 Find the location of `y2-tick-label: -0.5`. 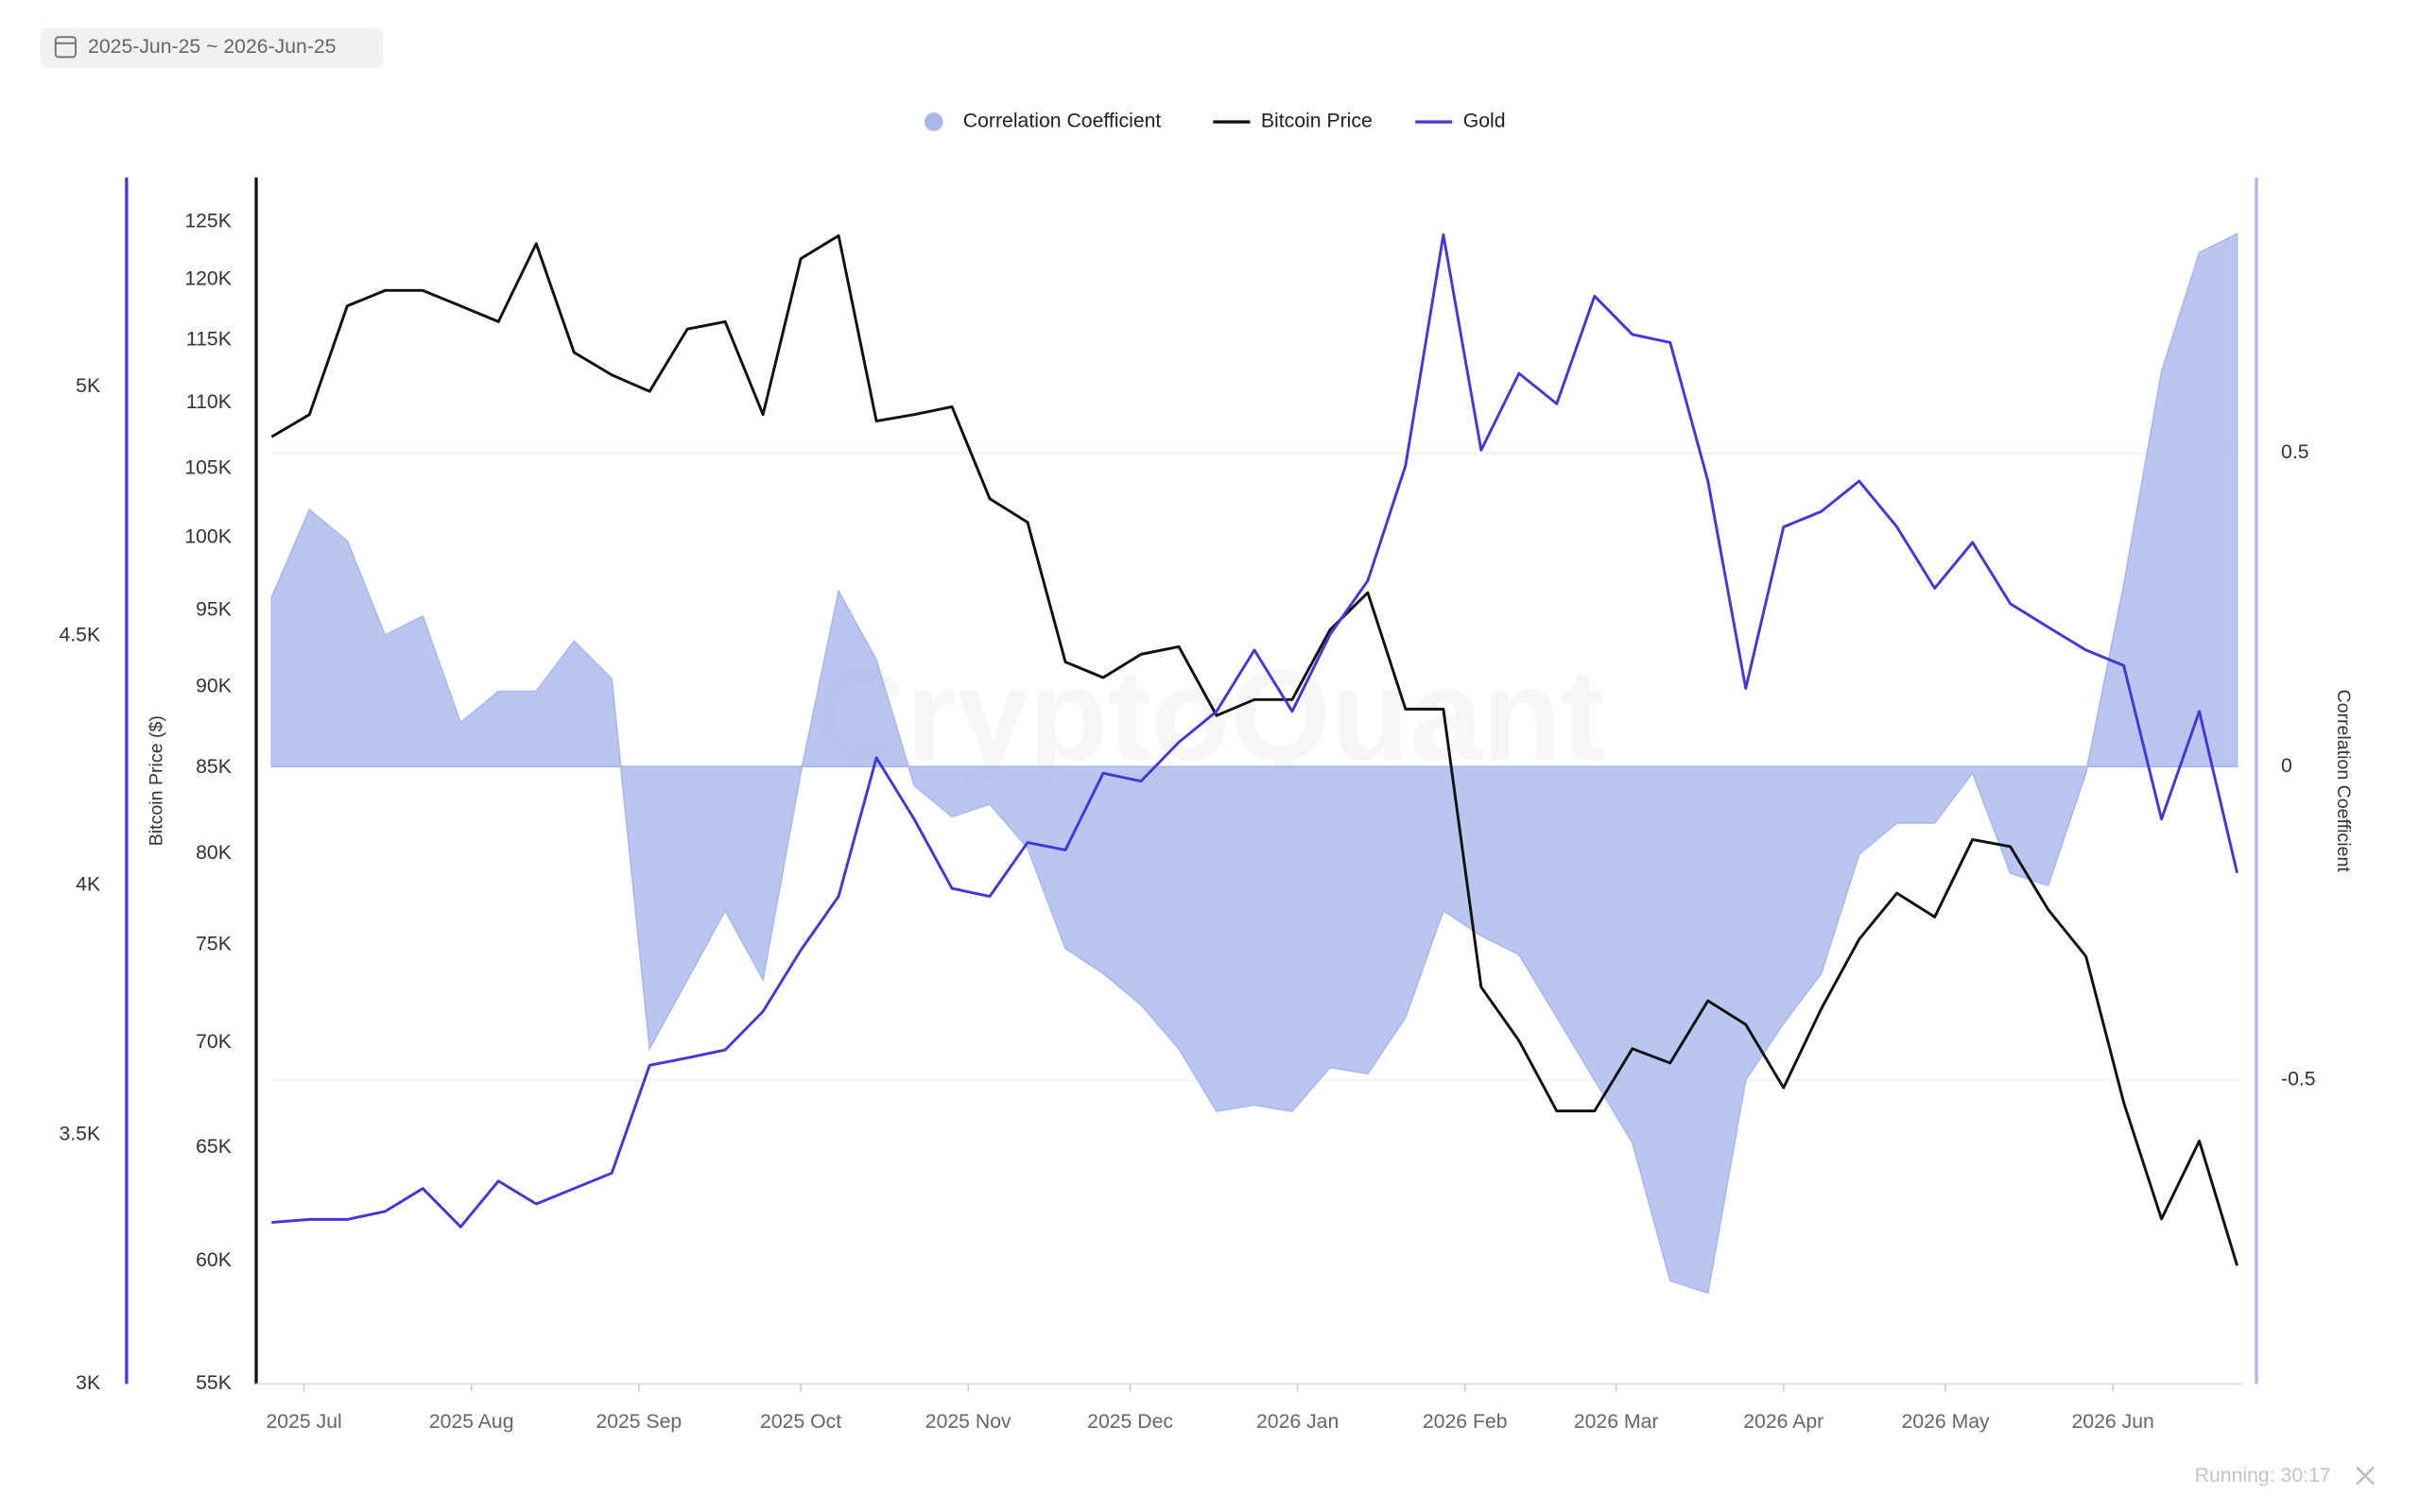

y2-tick-label: -0.5 is located at coordinates (2298, 1079).